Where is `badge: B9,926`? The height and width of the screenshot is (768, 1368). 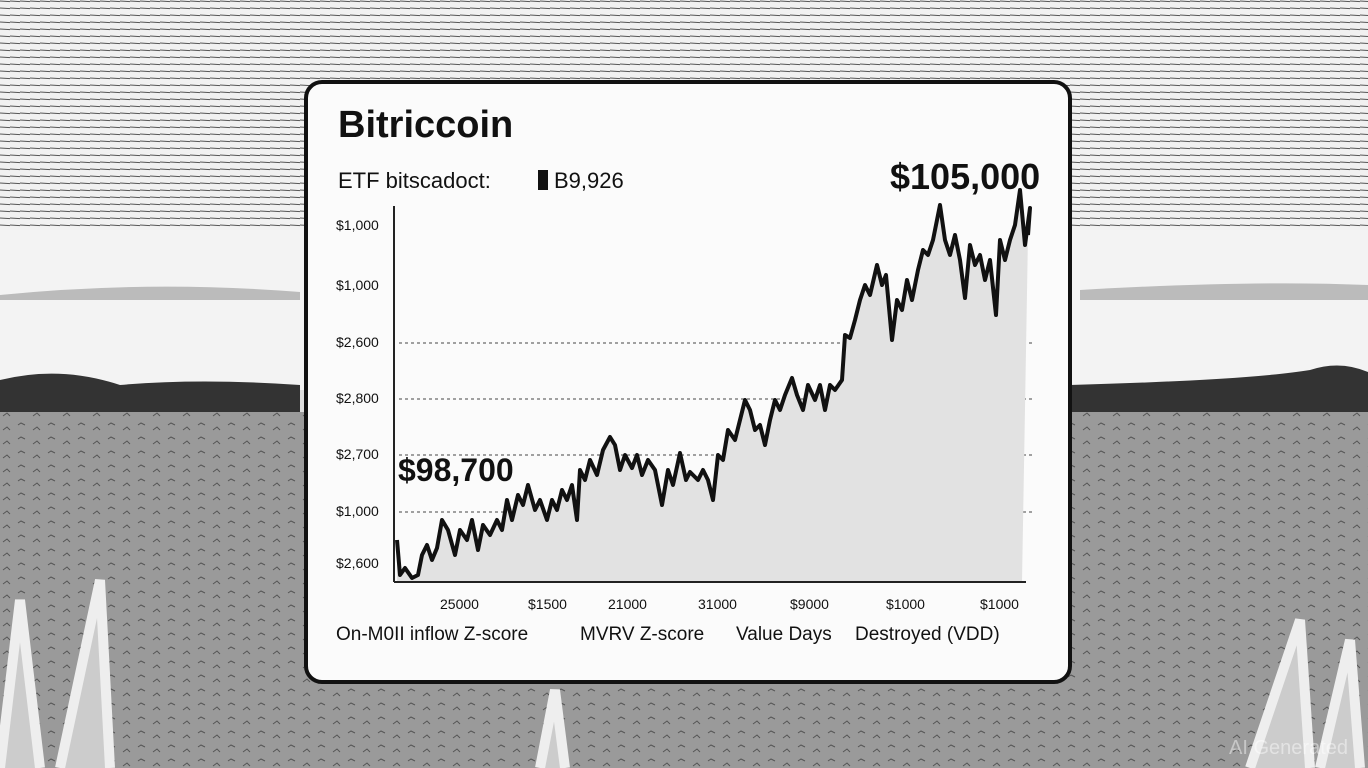
badge: B9,926 is located at coordinates (589, 180).